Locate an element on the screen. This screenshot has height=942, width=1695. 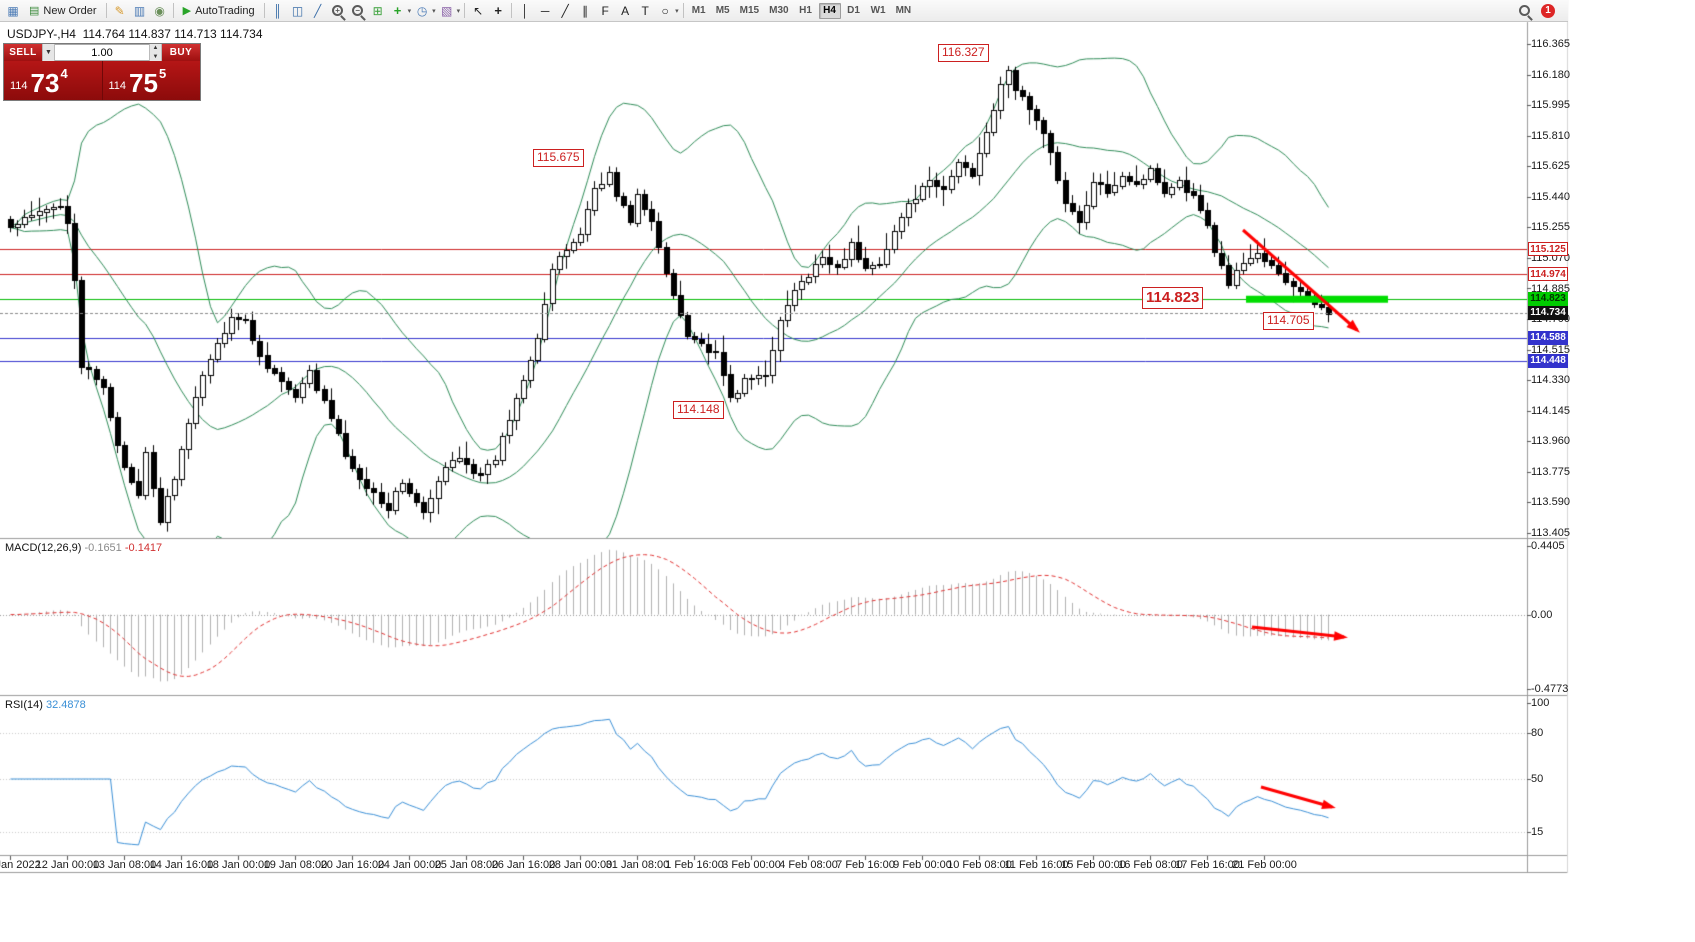
rsi-label: RSI(14) 32.4878 is located at coordinates (45, 705).